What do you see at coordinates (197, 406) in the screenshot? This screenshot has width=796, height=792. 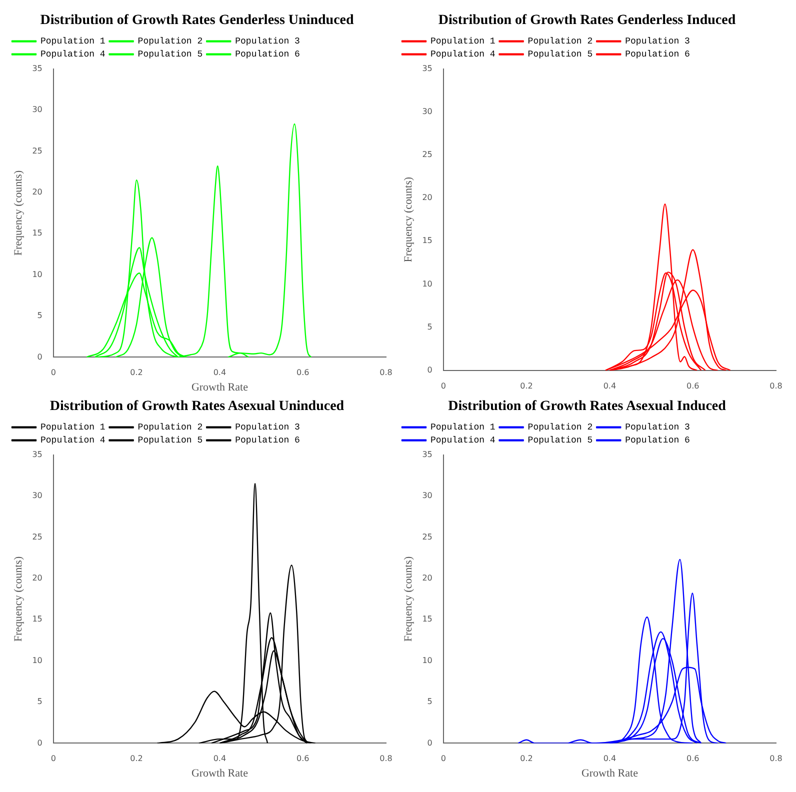 I see `chart-title: Distribution of Growth Rates Asexual Uninduced` at bounding box center [197, 406].